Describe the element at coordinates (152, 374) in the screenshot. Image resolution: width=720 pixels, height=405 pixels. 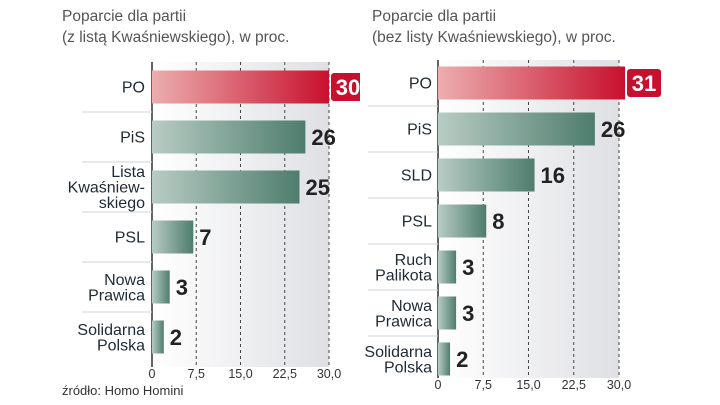
I see `chart-1-tick-label: 0` at that location.